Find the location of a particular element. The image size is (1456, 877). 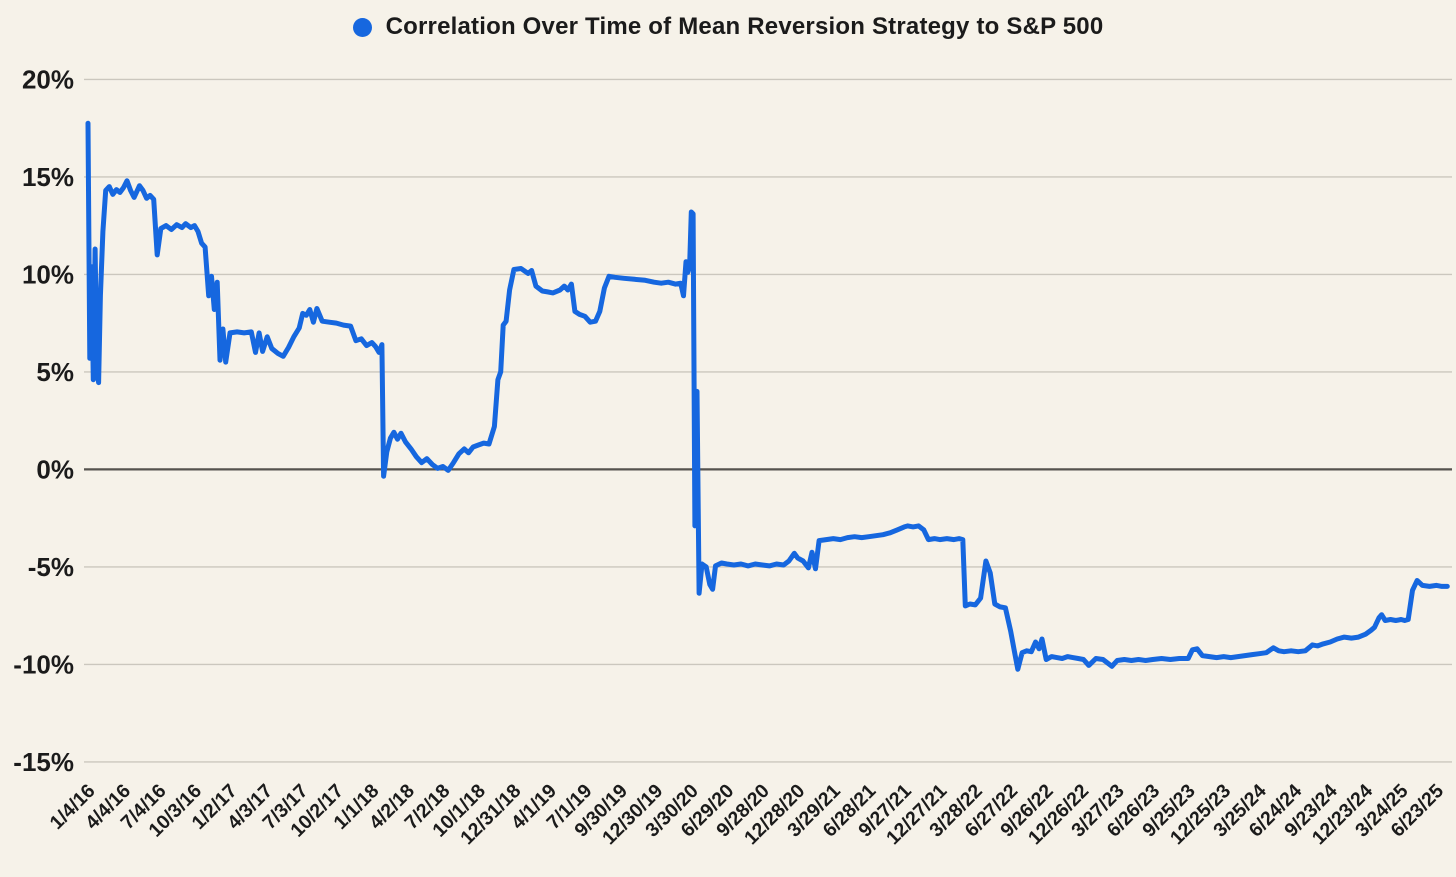

legend-marker-icon is located at coordinates (362, 27).